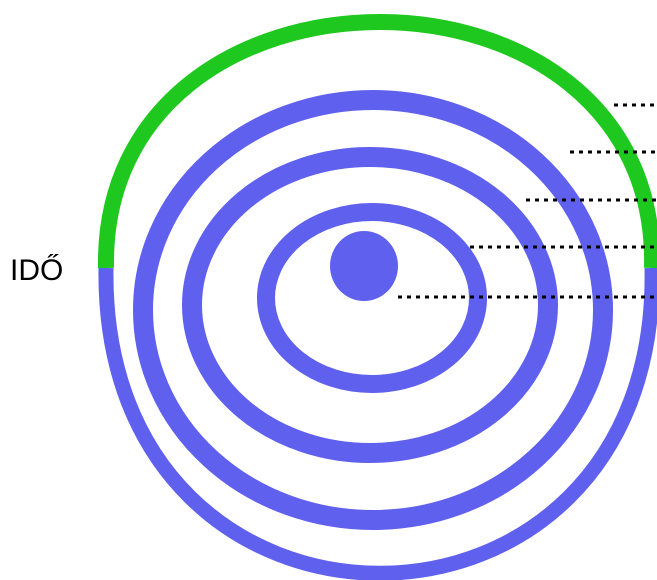 The image size is (657, 580). I want to click on core, so click(364, 266).